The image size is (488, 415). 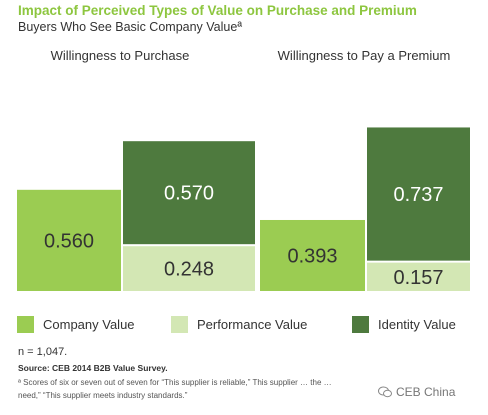 What do you see at coordinates (426, 392) in the screenshot?
I see `watermark-text: CEB China` at bounding box center [426, 392].